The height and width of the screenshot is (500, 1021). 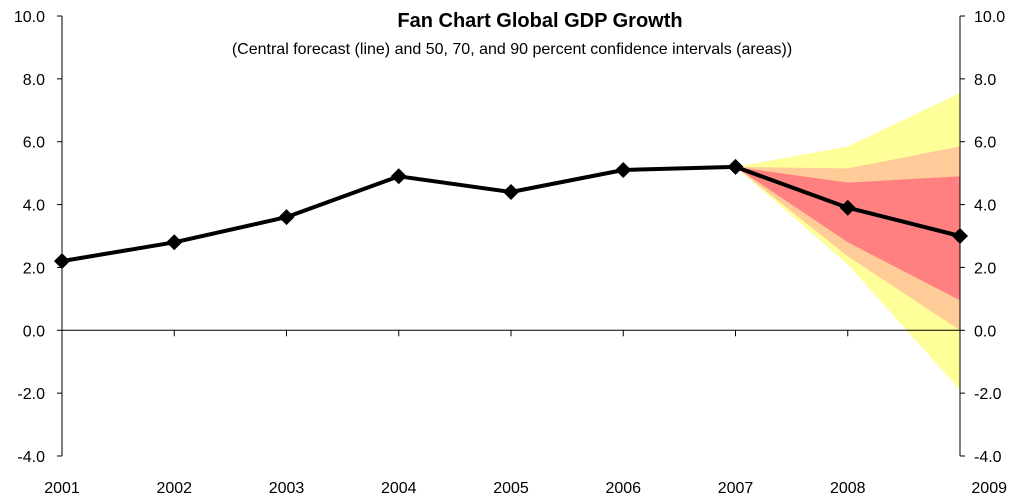 I want to click on y-tick-label-right: -4.0, so click(x=988, y=457).